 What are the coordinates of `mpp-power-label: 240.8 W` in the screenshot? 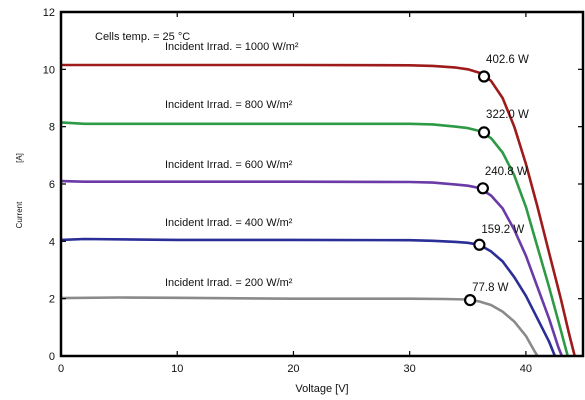 It's located at (506, 172).